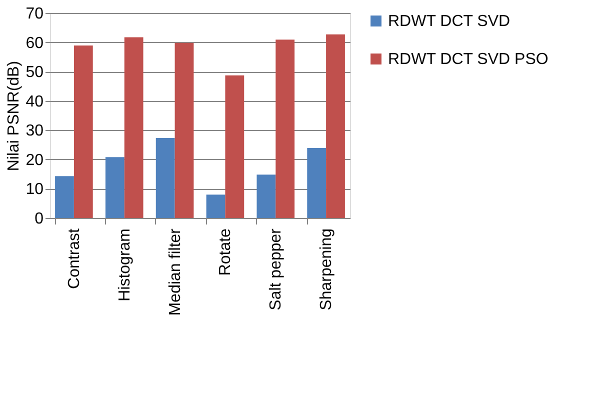 The image size is (609, 412). Describe the element at coordinates (39, 219) in the screenshot. I see `y-tick-label: 0` at that location.